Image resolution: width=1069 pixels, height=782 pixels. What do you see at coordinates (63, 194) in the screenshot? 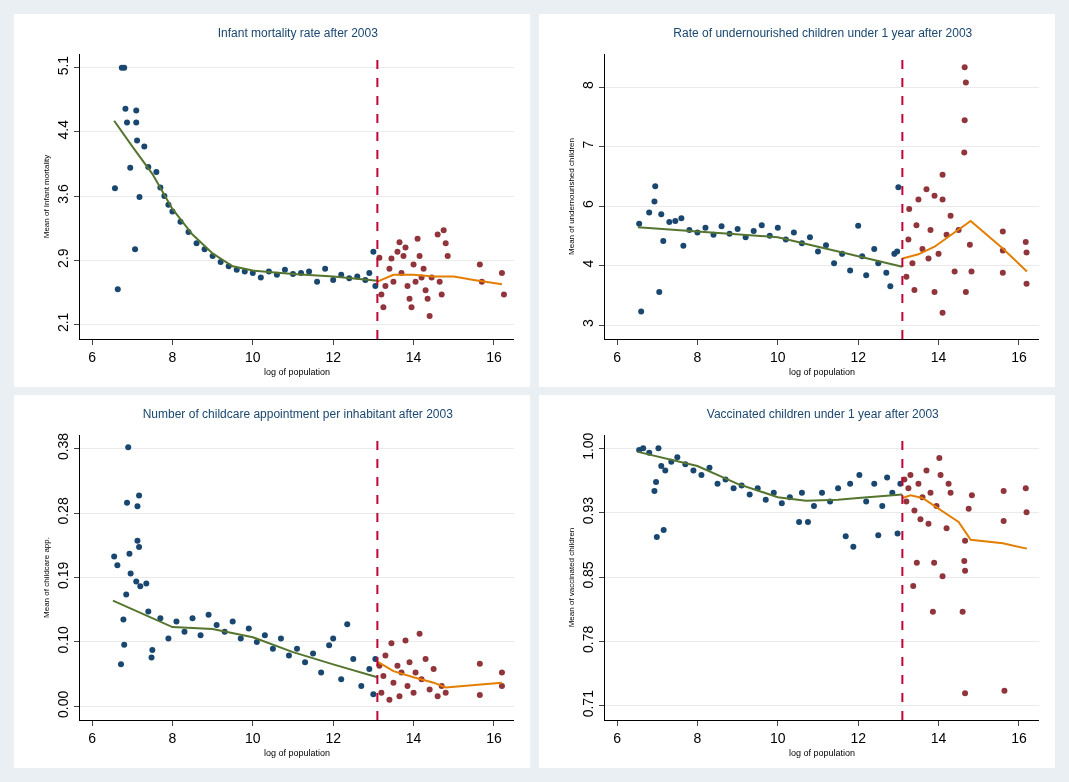
I see `y-tick-label: 3.6` at bounding box center [63, 194].